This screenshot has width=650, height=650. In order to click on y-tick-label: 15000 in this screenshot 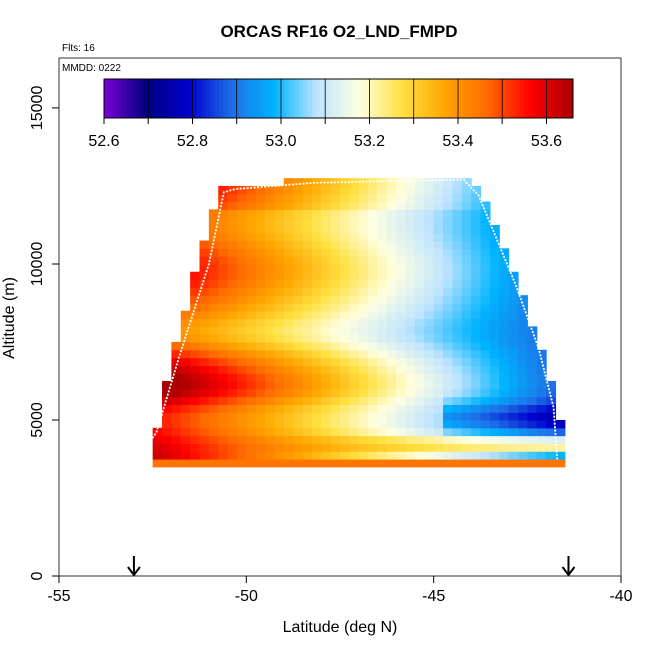, I will do `click(37, 108)`.